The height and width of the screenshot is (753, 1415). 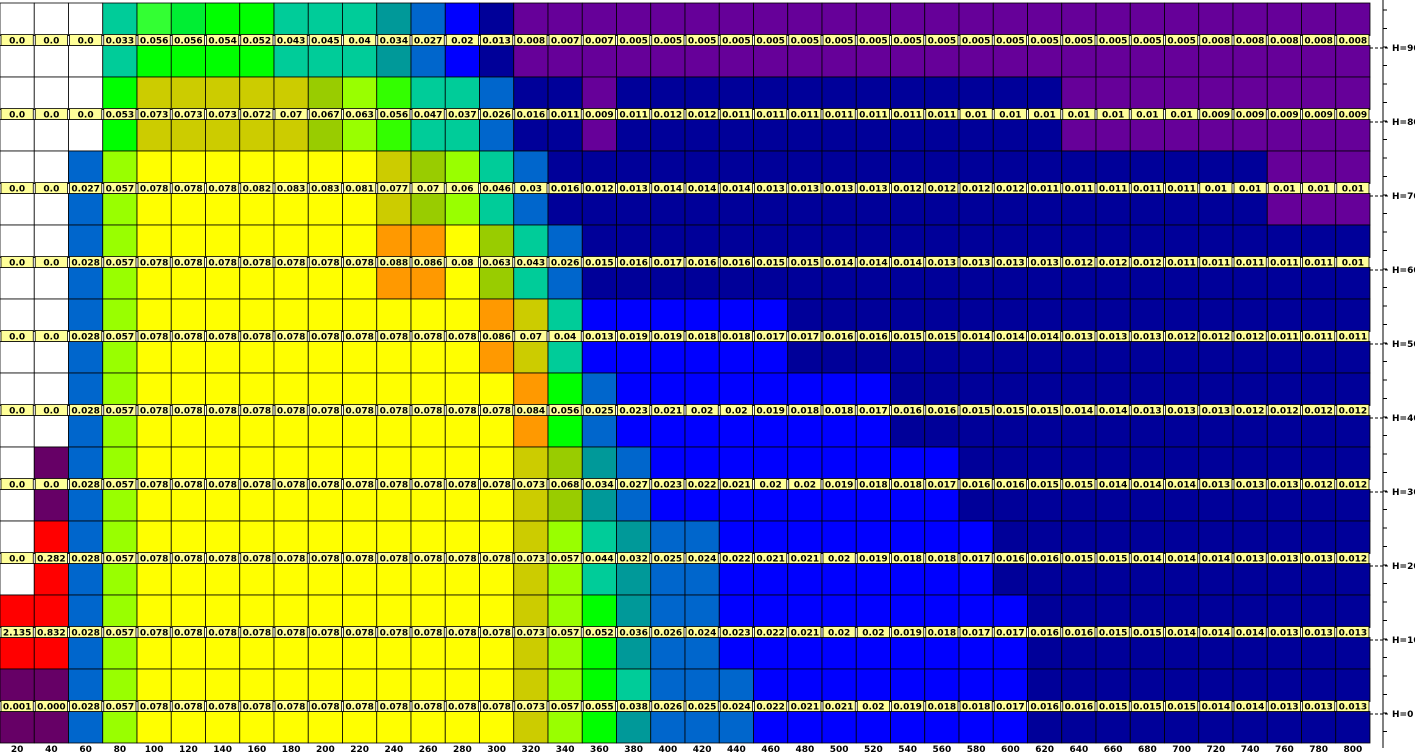 What do you see at coordinates (1318, 749) in the screenshot?
I see `x-tick-label: 780` at bounding box center [1318, 749].